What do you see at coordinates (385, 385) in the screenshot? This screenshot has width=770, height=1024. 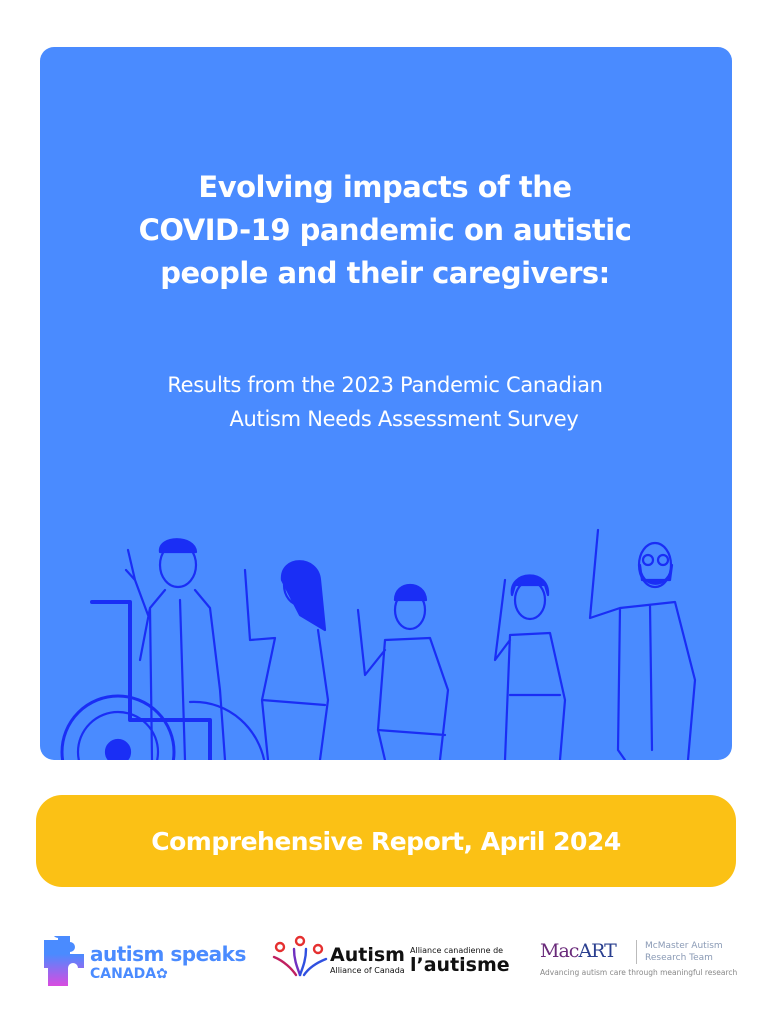 I see `subtitle-line: Results from the 2023 Pandemic Canadian` at bounding box center [385, 385].